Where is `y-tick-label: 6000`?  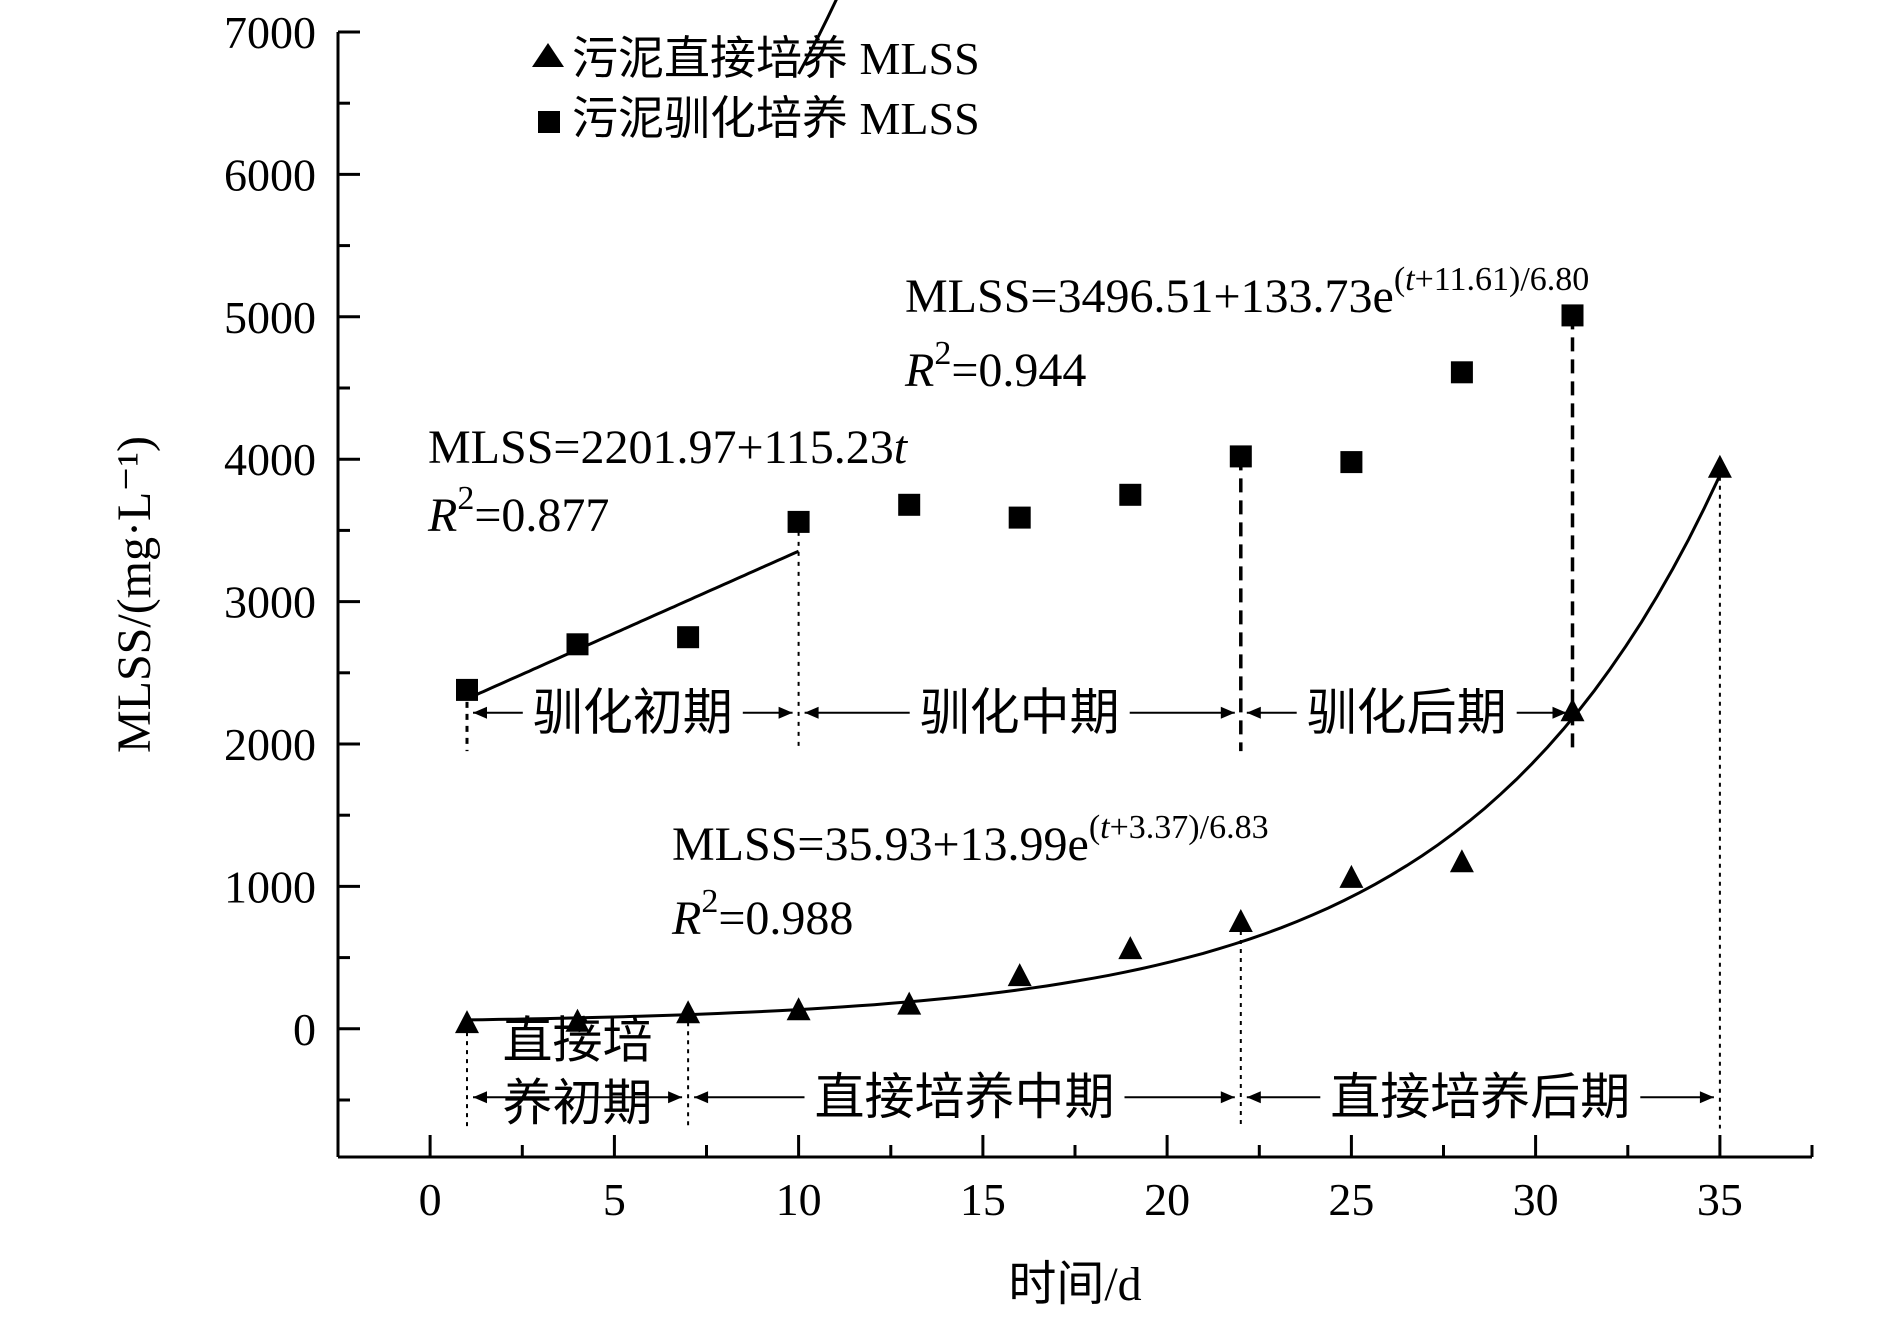
y-tick-label: 6000 is located at coordinates (270, 174).